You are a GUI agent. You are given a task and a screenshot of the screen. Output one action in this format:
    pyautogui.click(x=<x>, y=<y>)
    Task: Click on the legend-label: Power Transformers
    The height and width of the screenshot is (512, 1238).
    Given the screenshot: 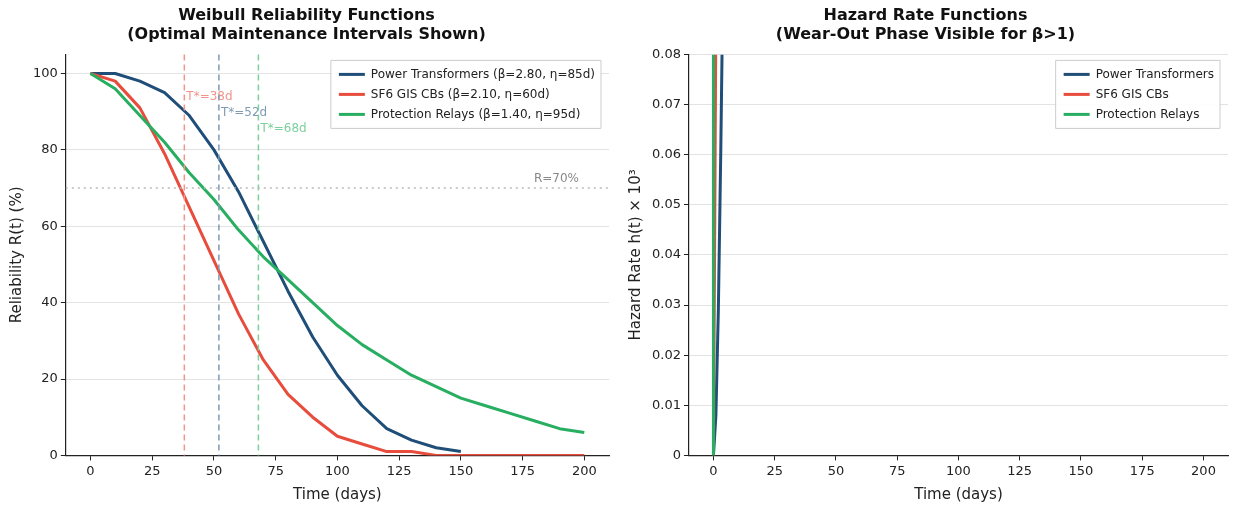 What is the action you would take?
    pyautogui.click(x=1155, y=73)
    